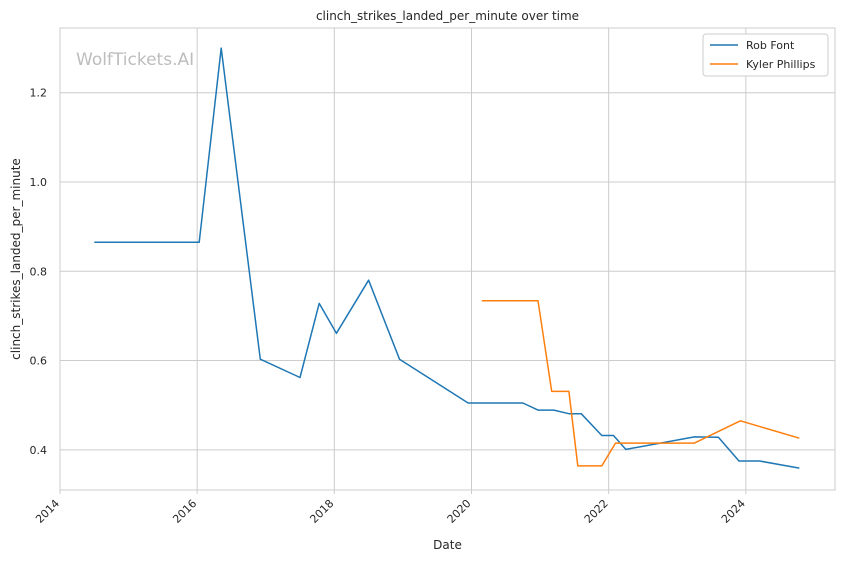 This screenshot has width=844, height=561. What do you see at coordinates (770, 45) in the screenshot?
I see `legend-label-rob-font: Rob Font` at bounding box center [770, 45].